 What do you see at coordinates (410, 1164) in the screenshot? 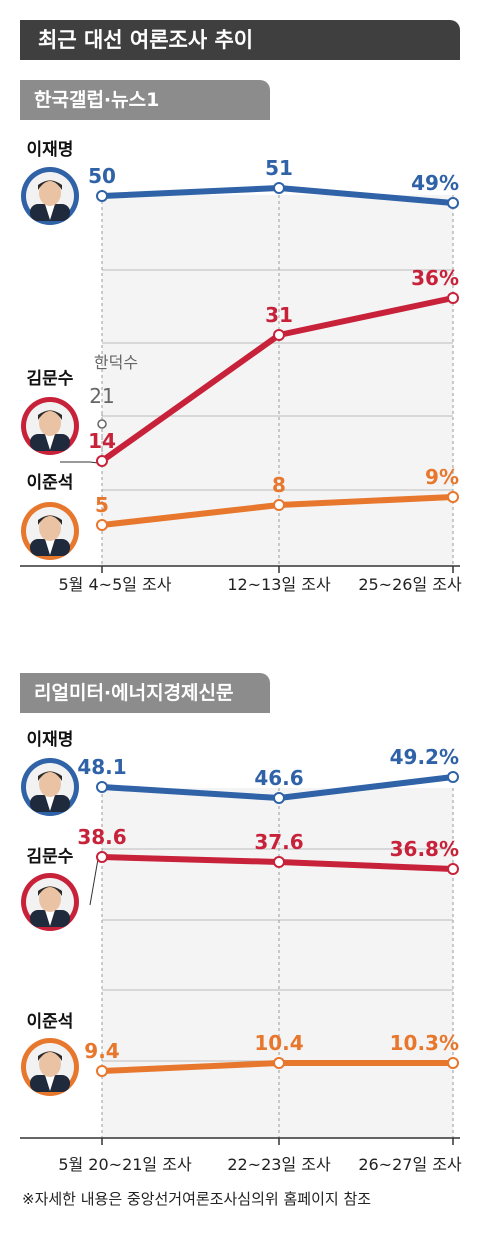
I see `x-tick-label: 26~27일 조사` at bounding box center [410, 1164].